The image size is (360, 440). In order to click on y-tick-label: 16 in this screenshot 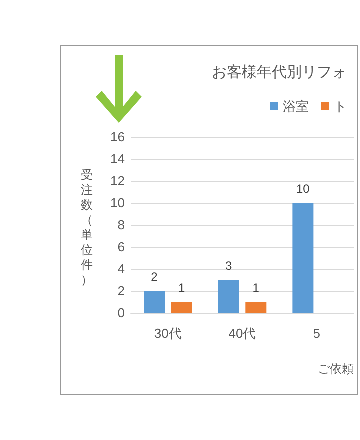, I will do `click(117, 137)`.